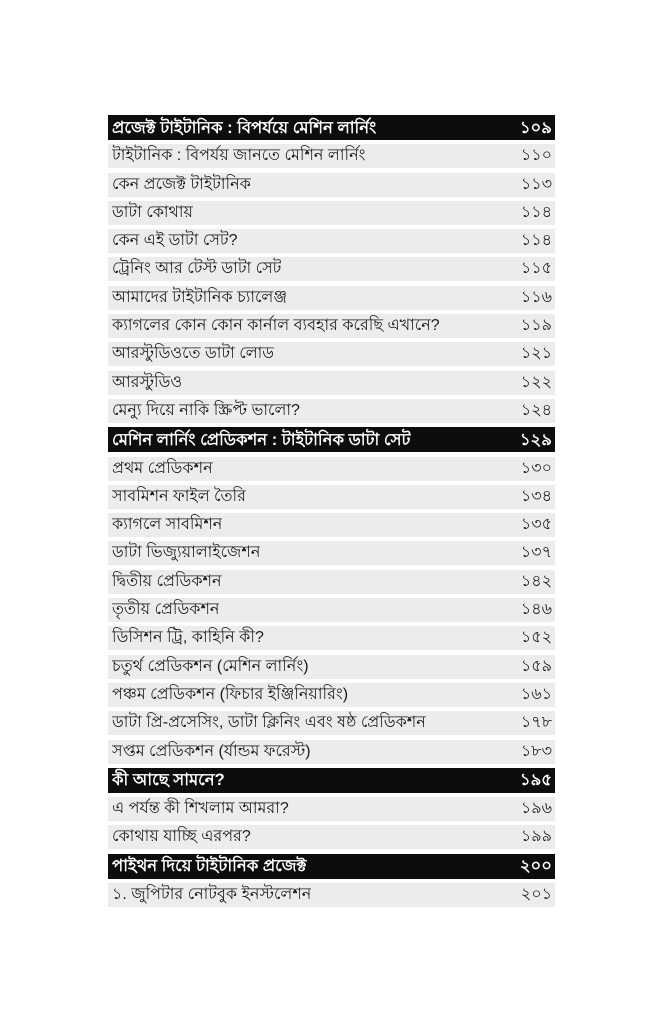 The width and height of the screenshot is (663, 1024). I want to click on toc-item: আরস্টুডিওতে ডাটা লোড ১২১, so click(331, 354).